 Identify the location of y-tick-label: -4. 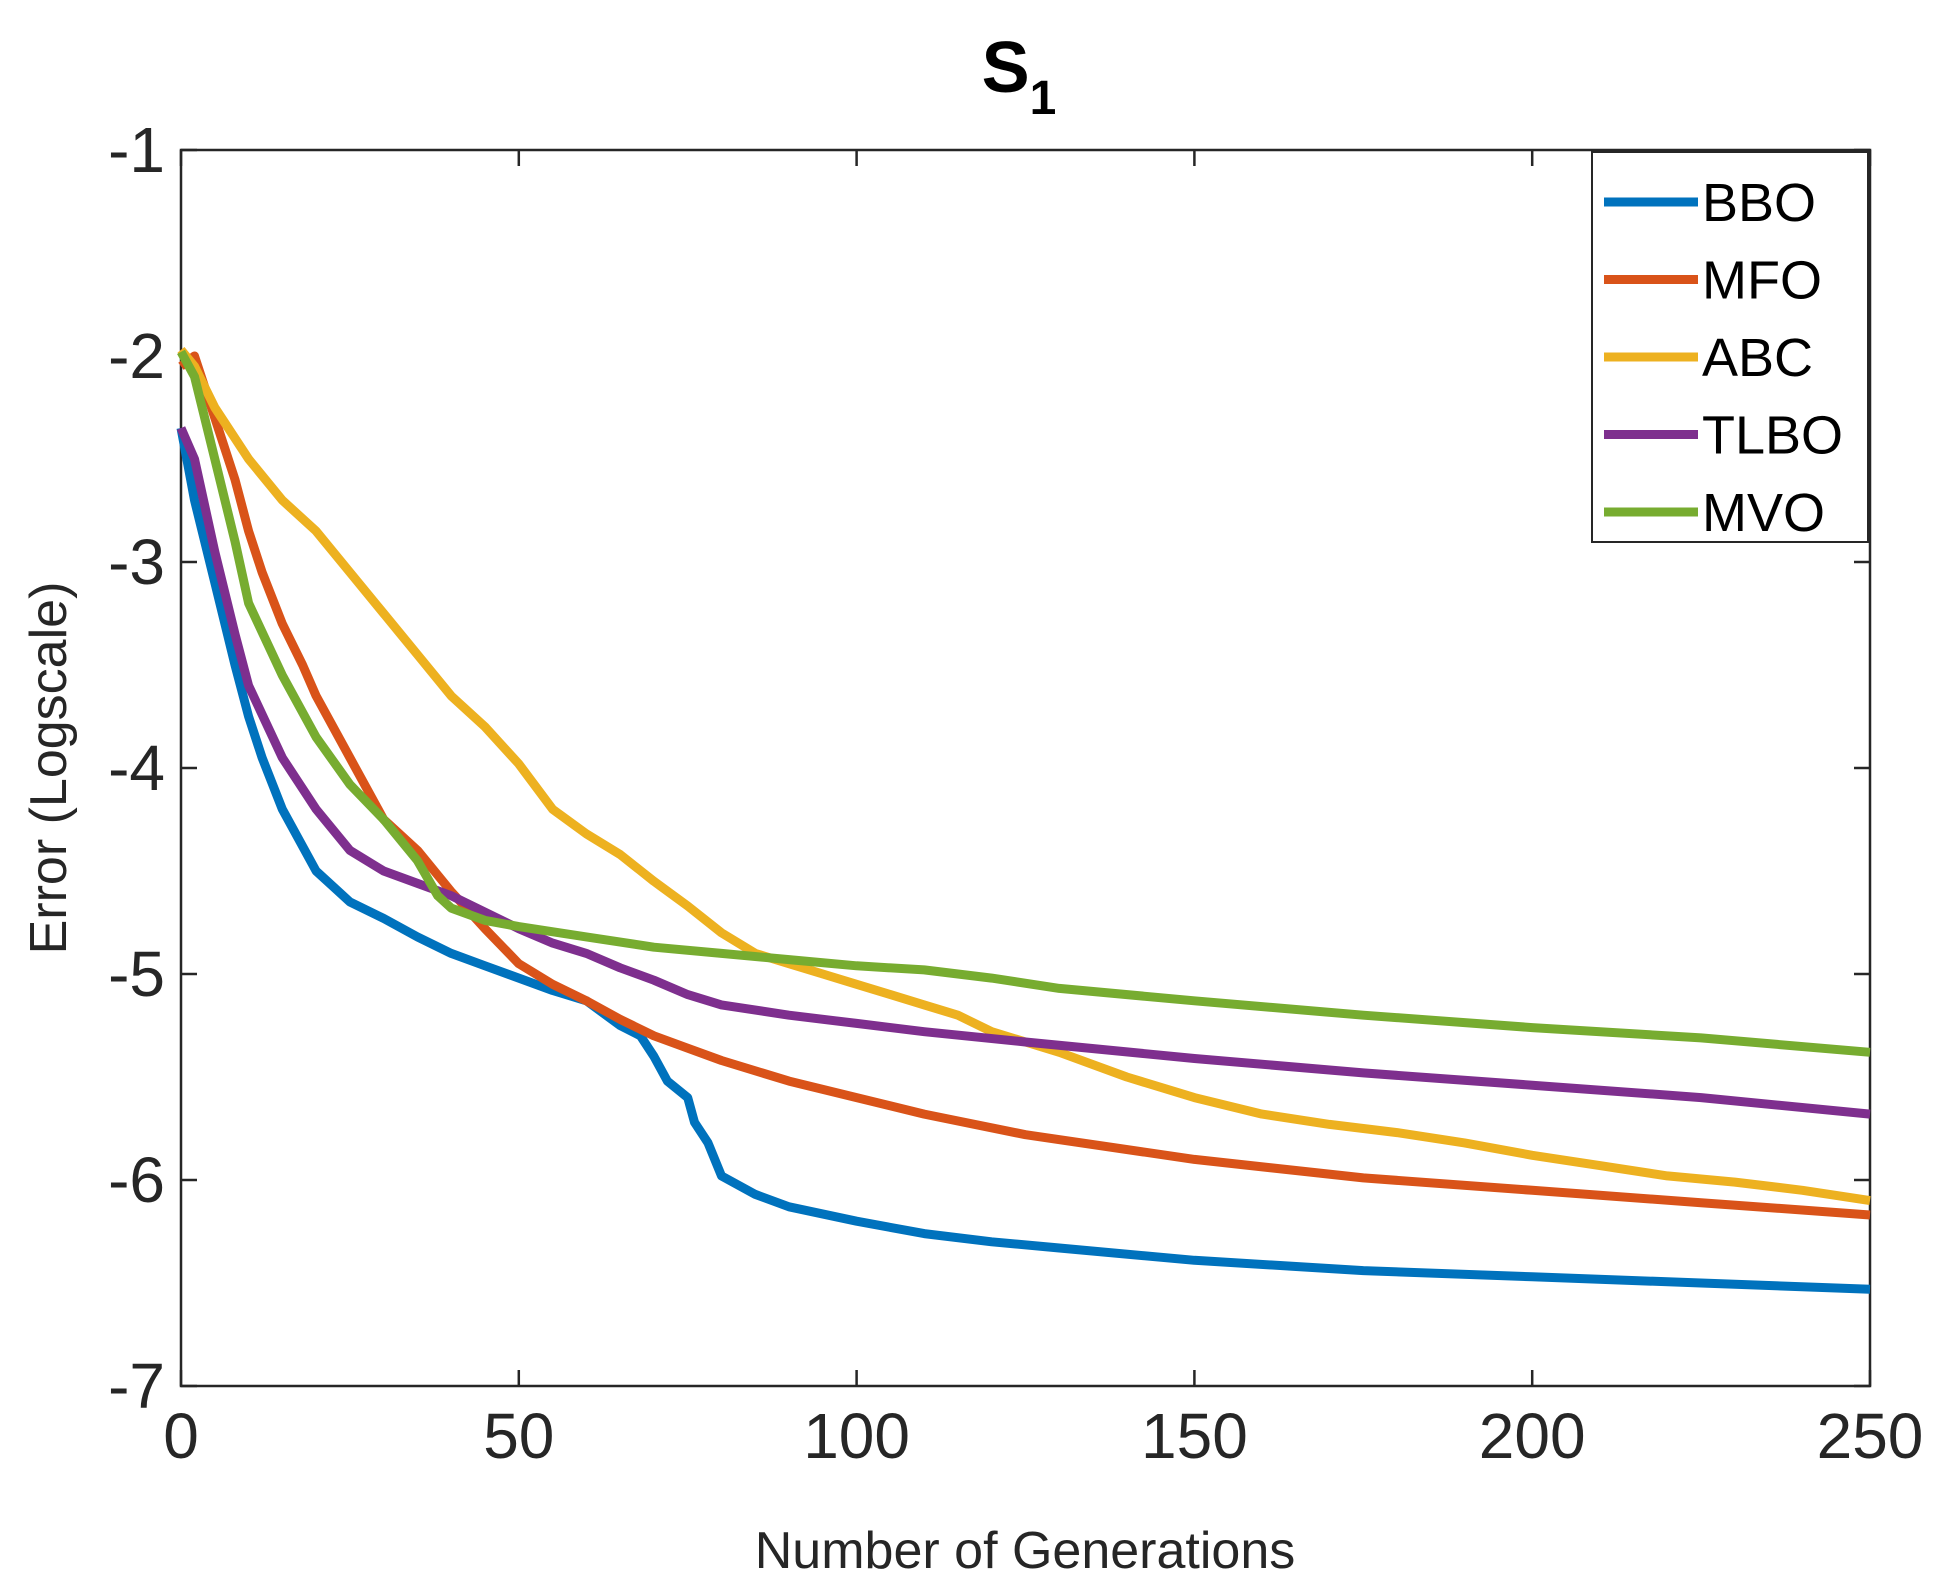
(136, 768).